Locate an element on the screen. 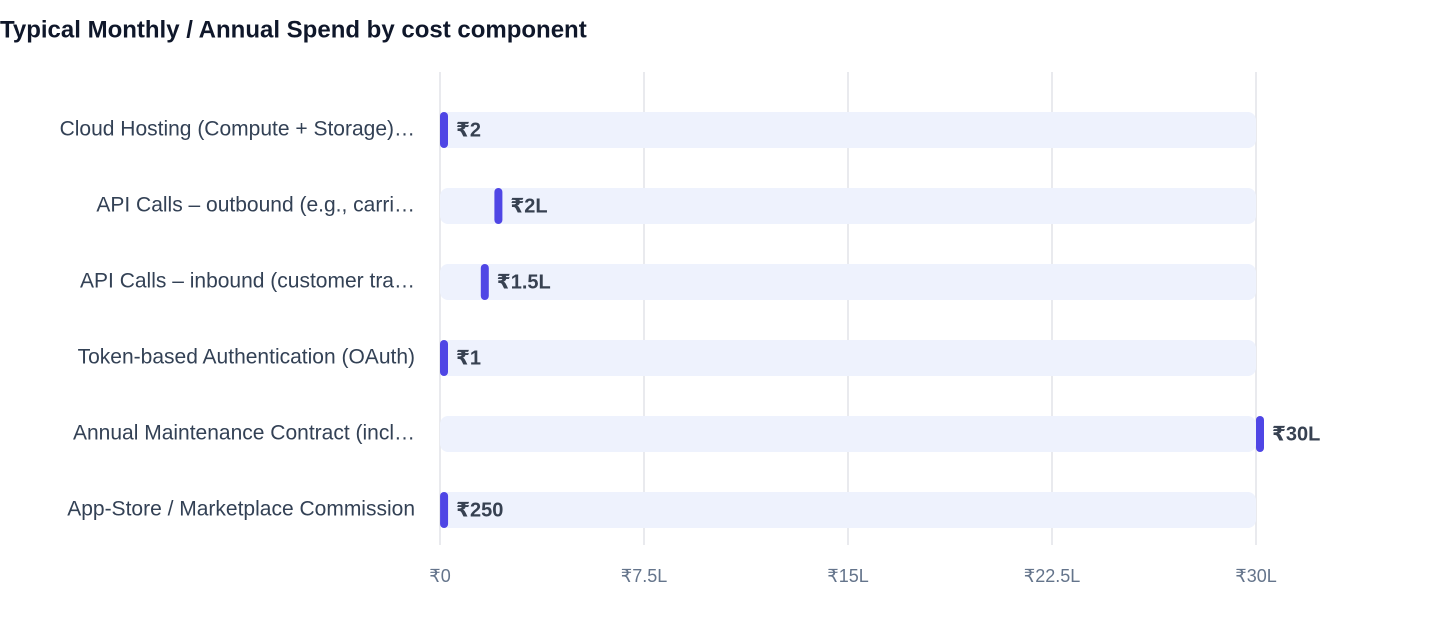 The height and width of the screenshot is (636, 1440). x-tick-label: ₹15L is located at coordinates (847, 576).